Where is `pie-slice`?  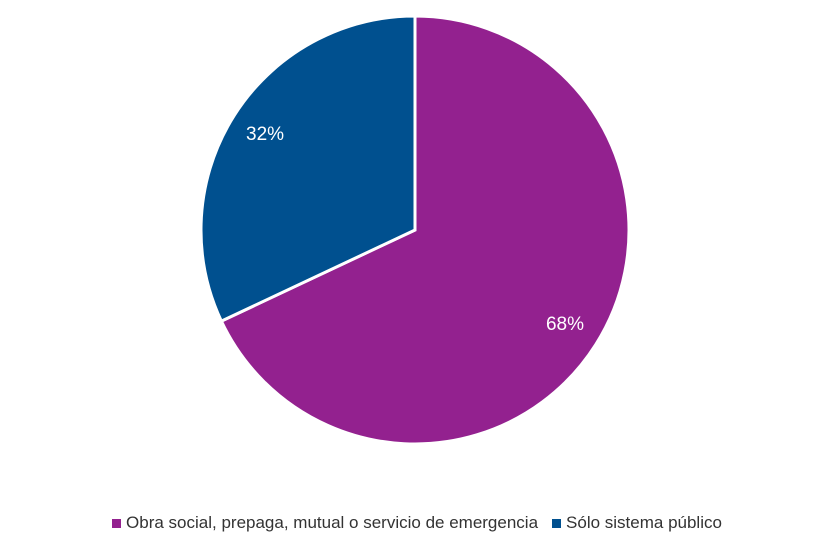 pie-slice is located at coordinates (308, 169).